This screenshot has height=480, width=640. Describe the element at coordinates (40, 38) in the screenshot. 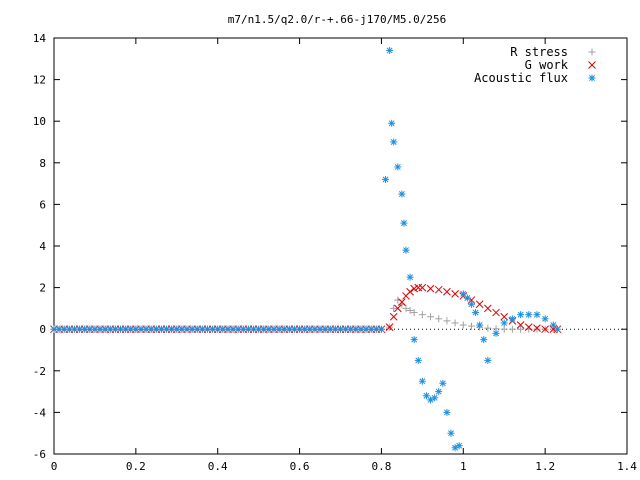

I see `y-tick-label: 14` at that location.